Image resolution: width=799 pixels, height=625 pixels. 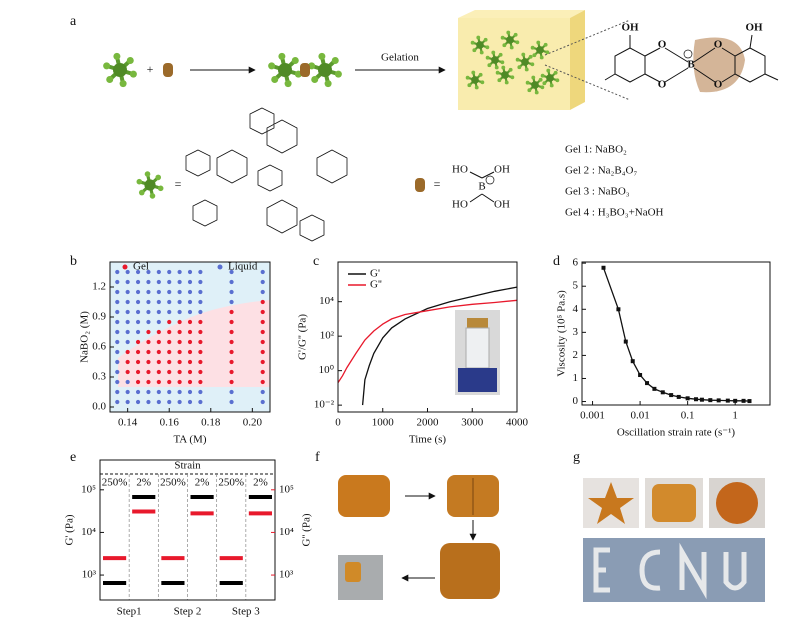 I want to click on y-tick-label: 0.0, so click(x=99, y=407).